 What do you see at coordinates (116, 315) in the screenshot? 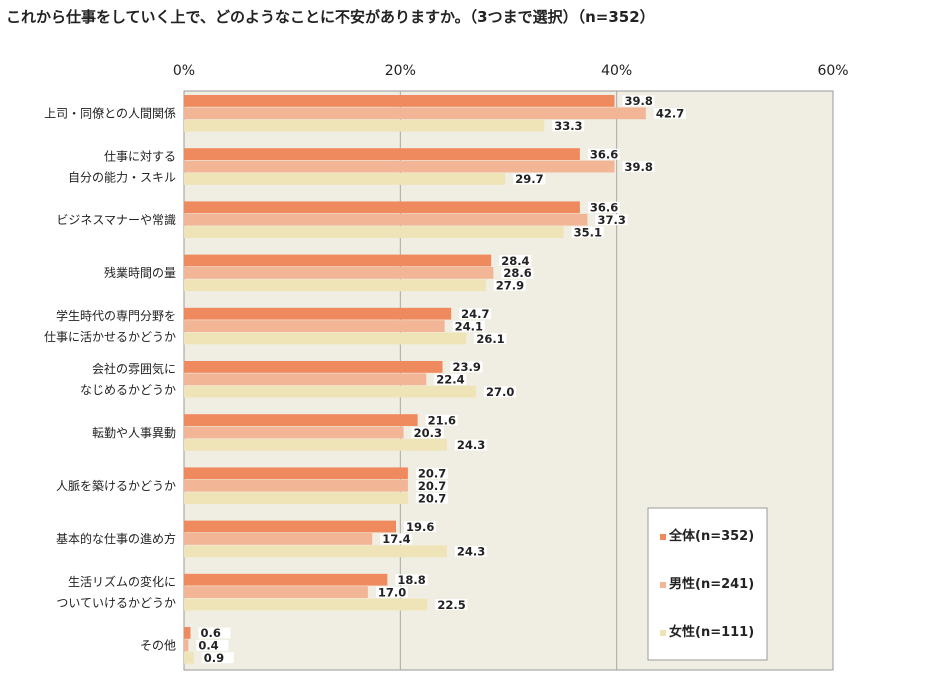
I see `category-label: 学生時代の専門分野を` at bounding box center [116, 315].